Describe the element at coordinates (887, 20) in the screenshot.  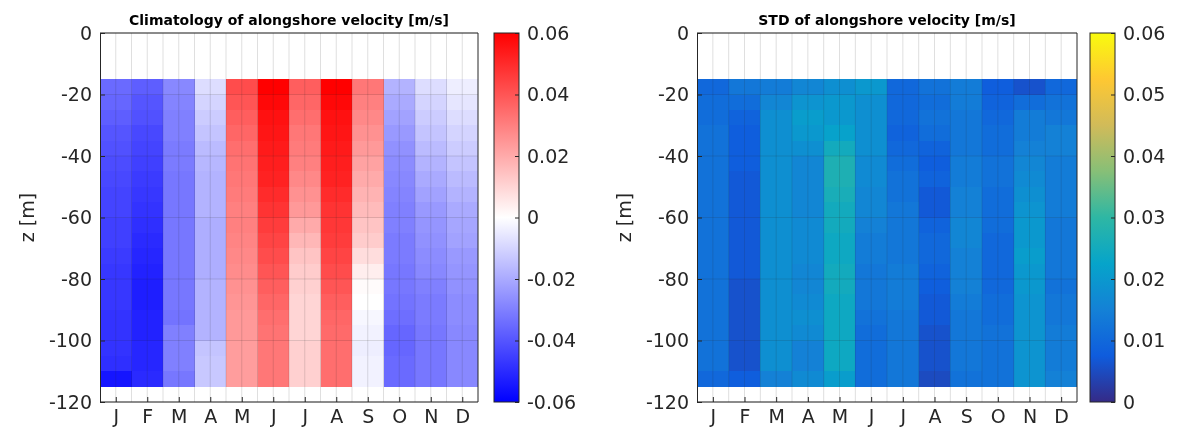
I see `chart-title: STD of alongshore velocity [m/s]` at that location.